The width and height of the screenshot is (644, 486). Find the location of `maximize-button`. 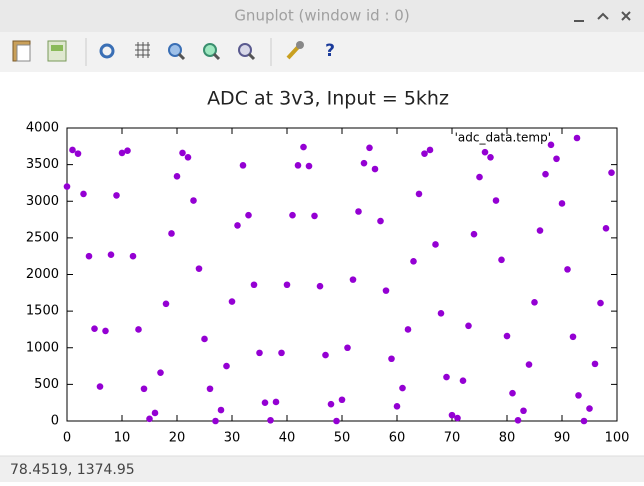

maximize-button is located at coordinates (603, 16).